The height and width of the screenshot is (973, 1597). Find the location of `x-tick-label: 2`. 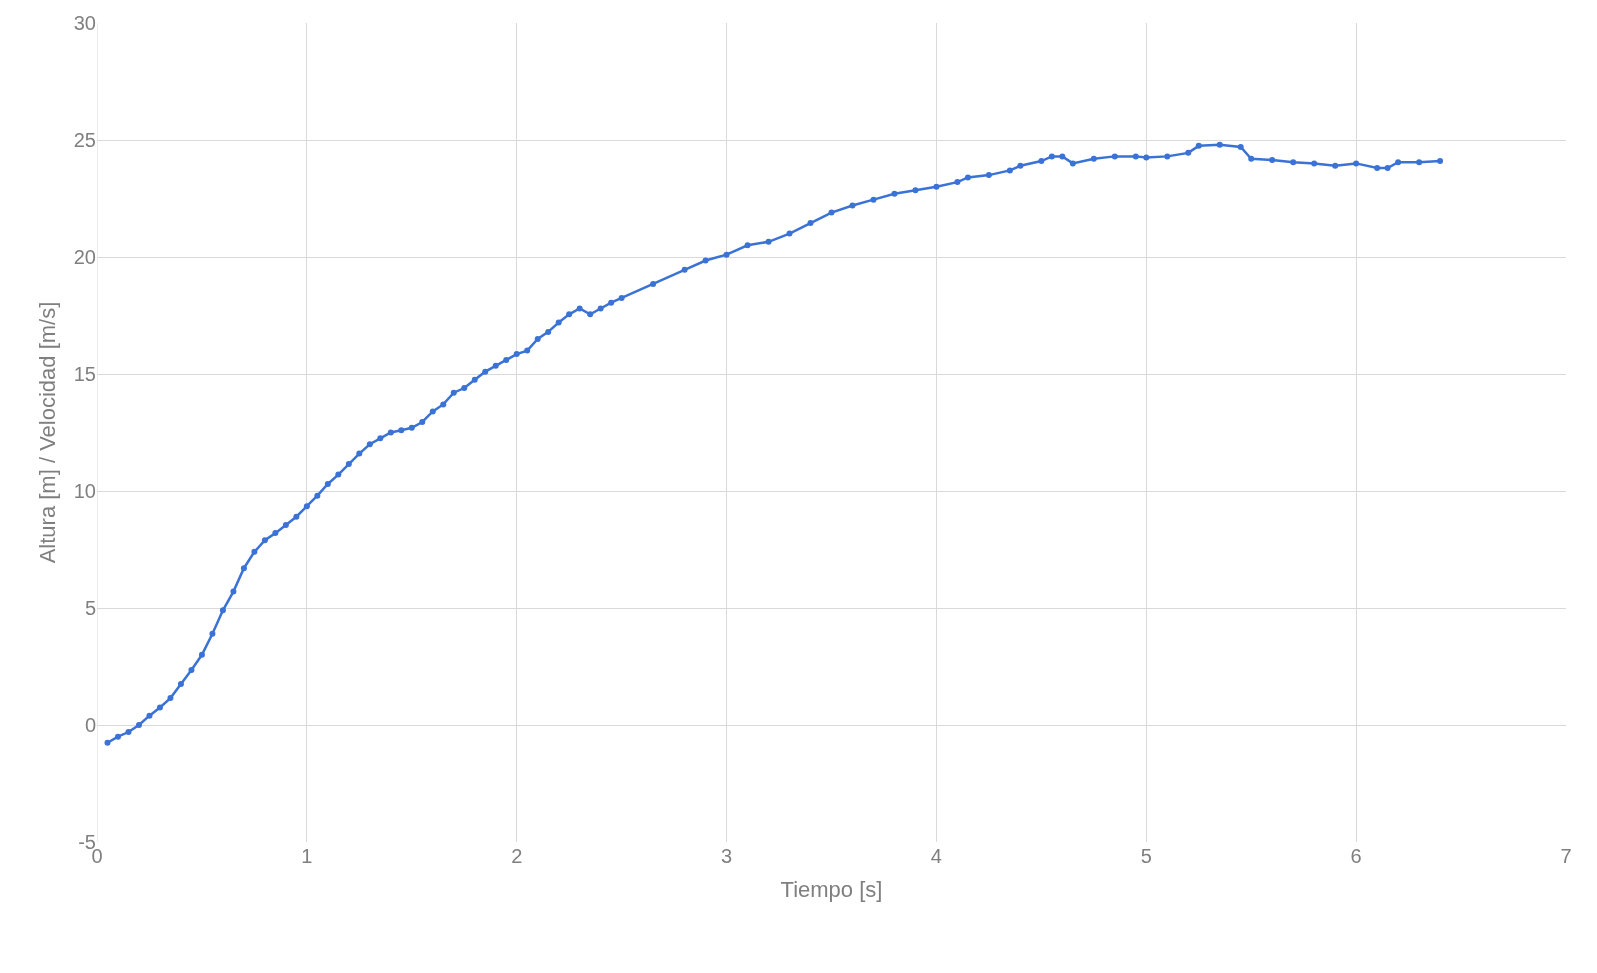

x-tick-label: 2 is located at coordinates (517, 856).